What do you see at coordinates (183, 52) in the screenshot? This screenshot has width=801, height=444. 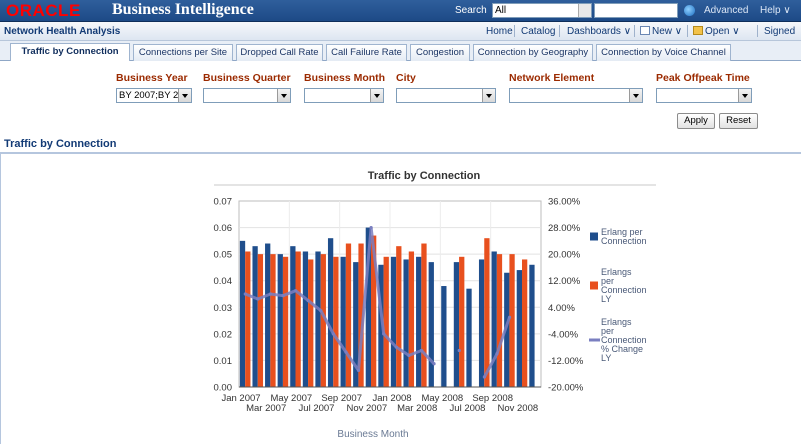 I see `tab-connections-per-site: Connections per Site` at bounding box center [183, 52].